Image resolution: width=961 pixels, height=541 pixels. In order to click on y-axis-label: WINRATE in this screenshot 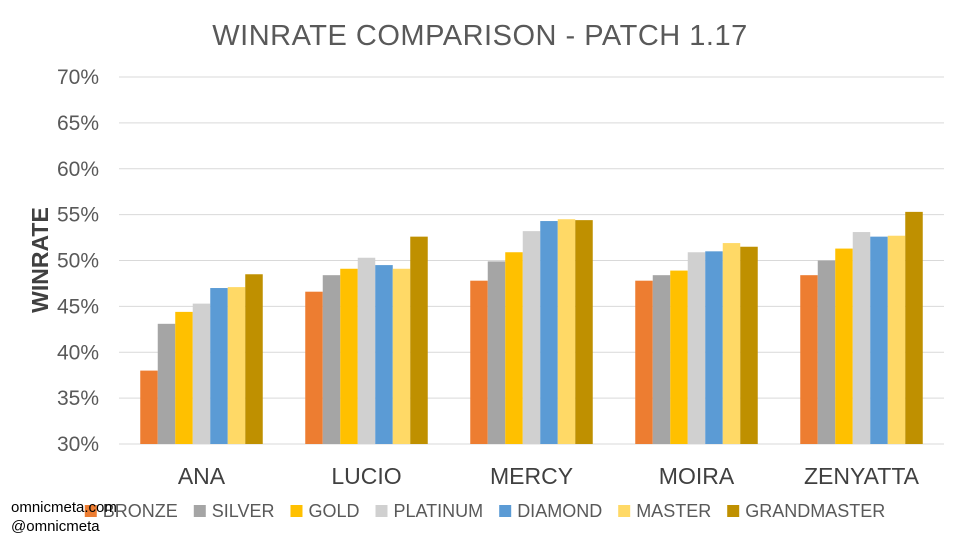, I will do `click(40, 260)`.